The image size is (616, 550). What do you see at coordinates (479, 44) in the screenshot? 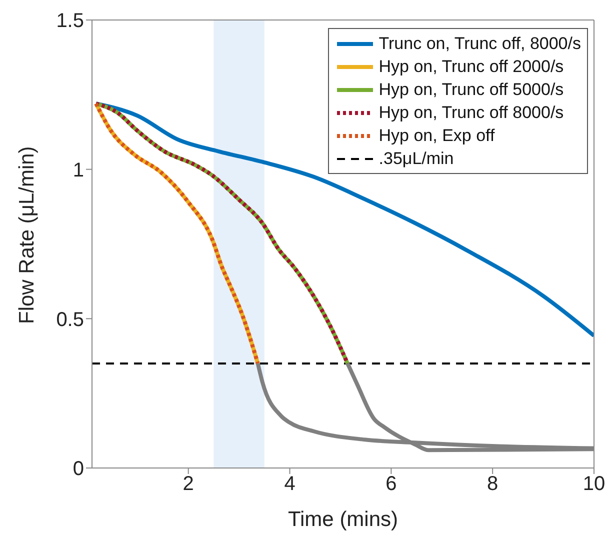
I see `legend-label: Trunc on, Trunc off, 8000/s` at bounding box center [479, 44].